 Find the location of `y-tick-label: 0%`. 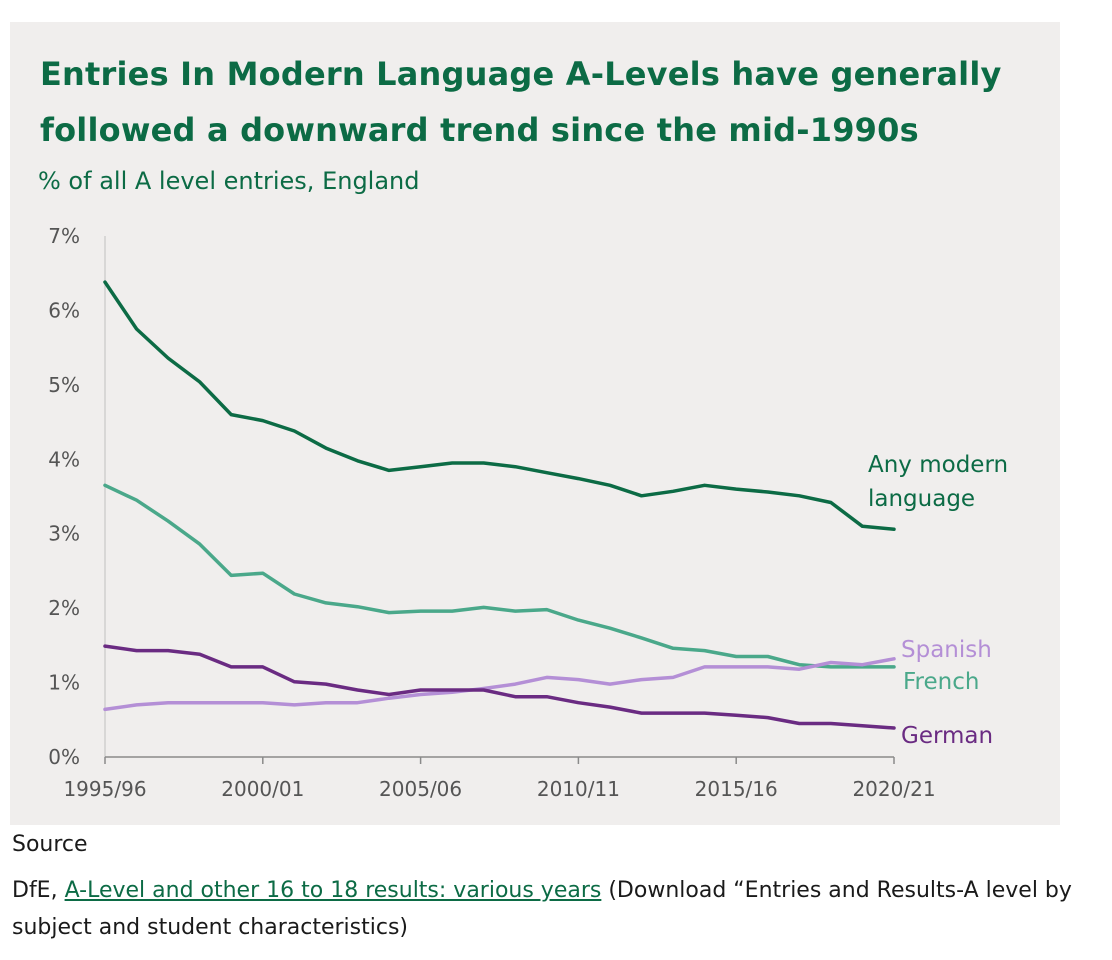

y-tick-label: 0% is located at coordinates (64, 757).